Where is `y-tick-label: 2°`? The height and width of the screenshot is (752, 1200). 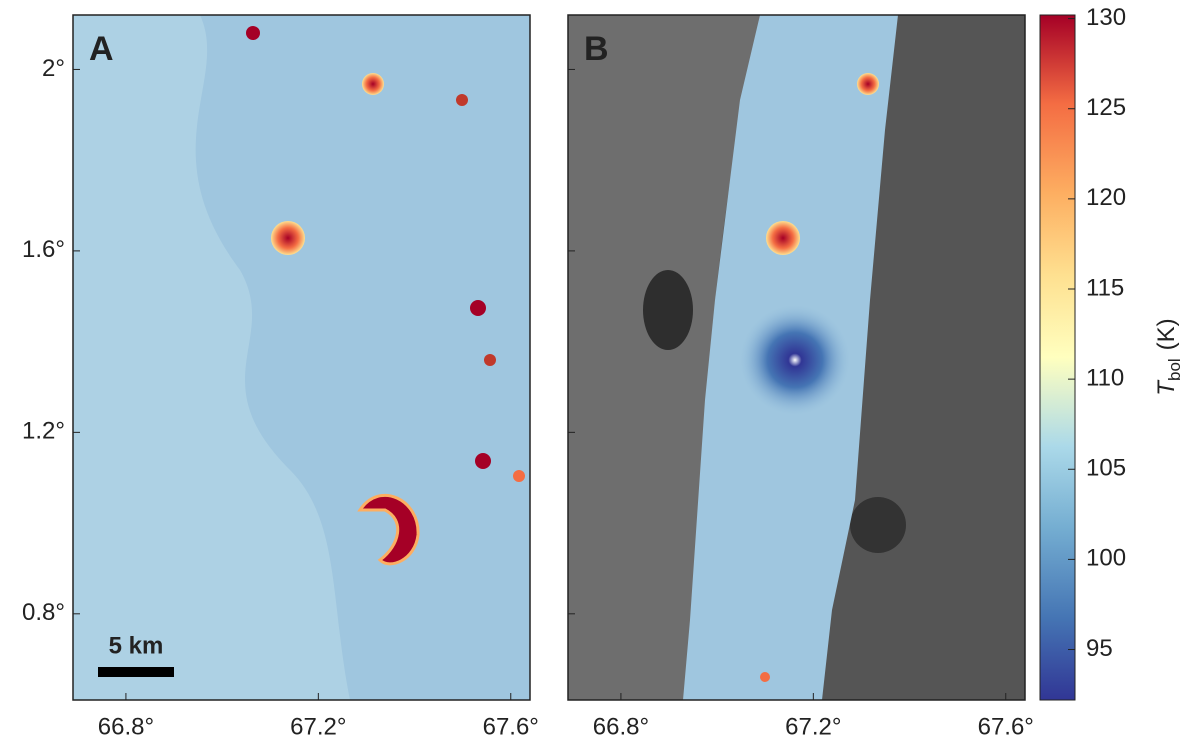 y-tick-label: 2° is located at coordinates (53, 68).